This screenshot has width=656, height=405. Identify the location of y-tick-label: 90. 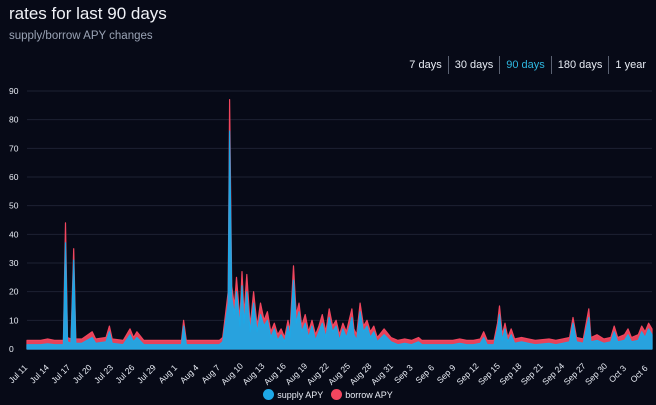
(14, 91).